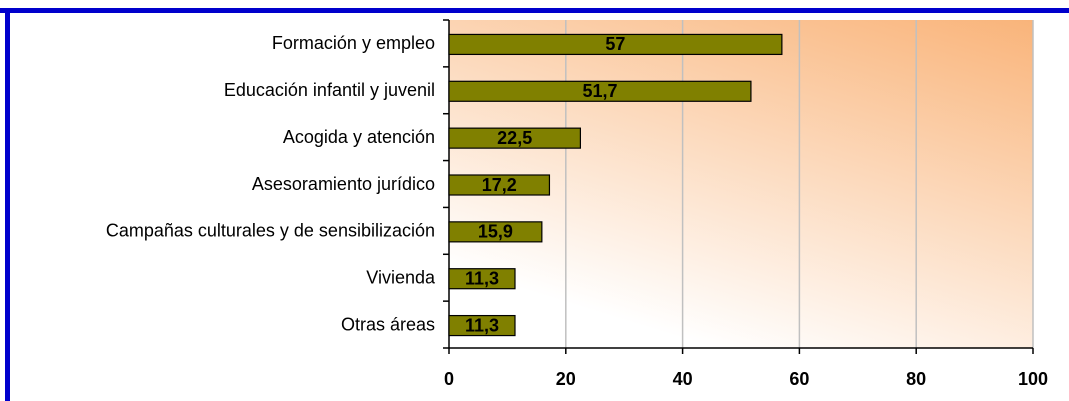 The width and height of the screenshot is (1069, 401). I want to click on y-tick-label: Vivienda, so click(401, 277).